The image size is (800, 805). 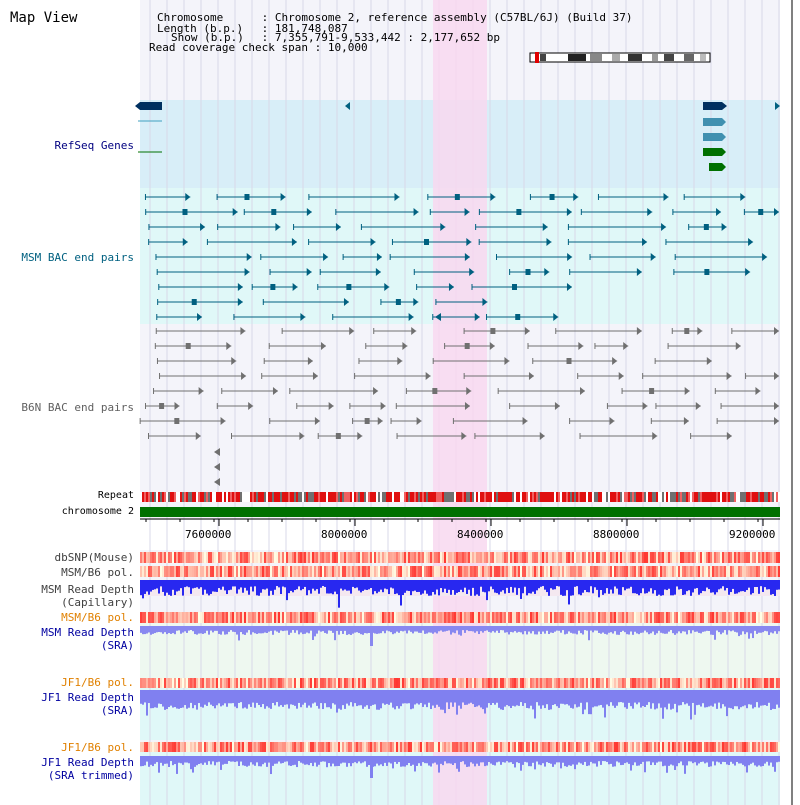 I want to click on msm-bac-end-pairs-track, so click(x=461, y=257).